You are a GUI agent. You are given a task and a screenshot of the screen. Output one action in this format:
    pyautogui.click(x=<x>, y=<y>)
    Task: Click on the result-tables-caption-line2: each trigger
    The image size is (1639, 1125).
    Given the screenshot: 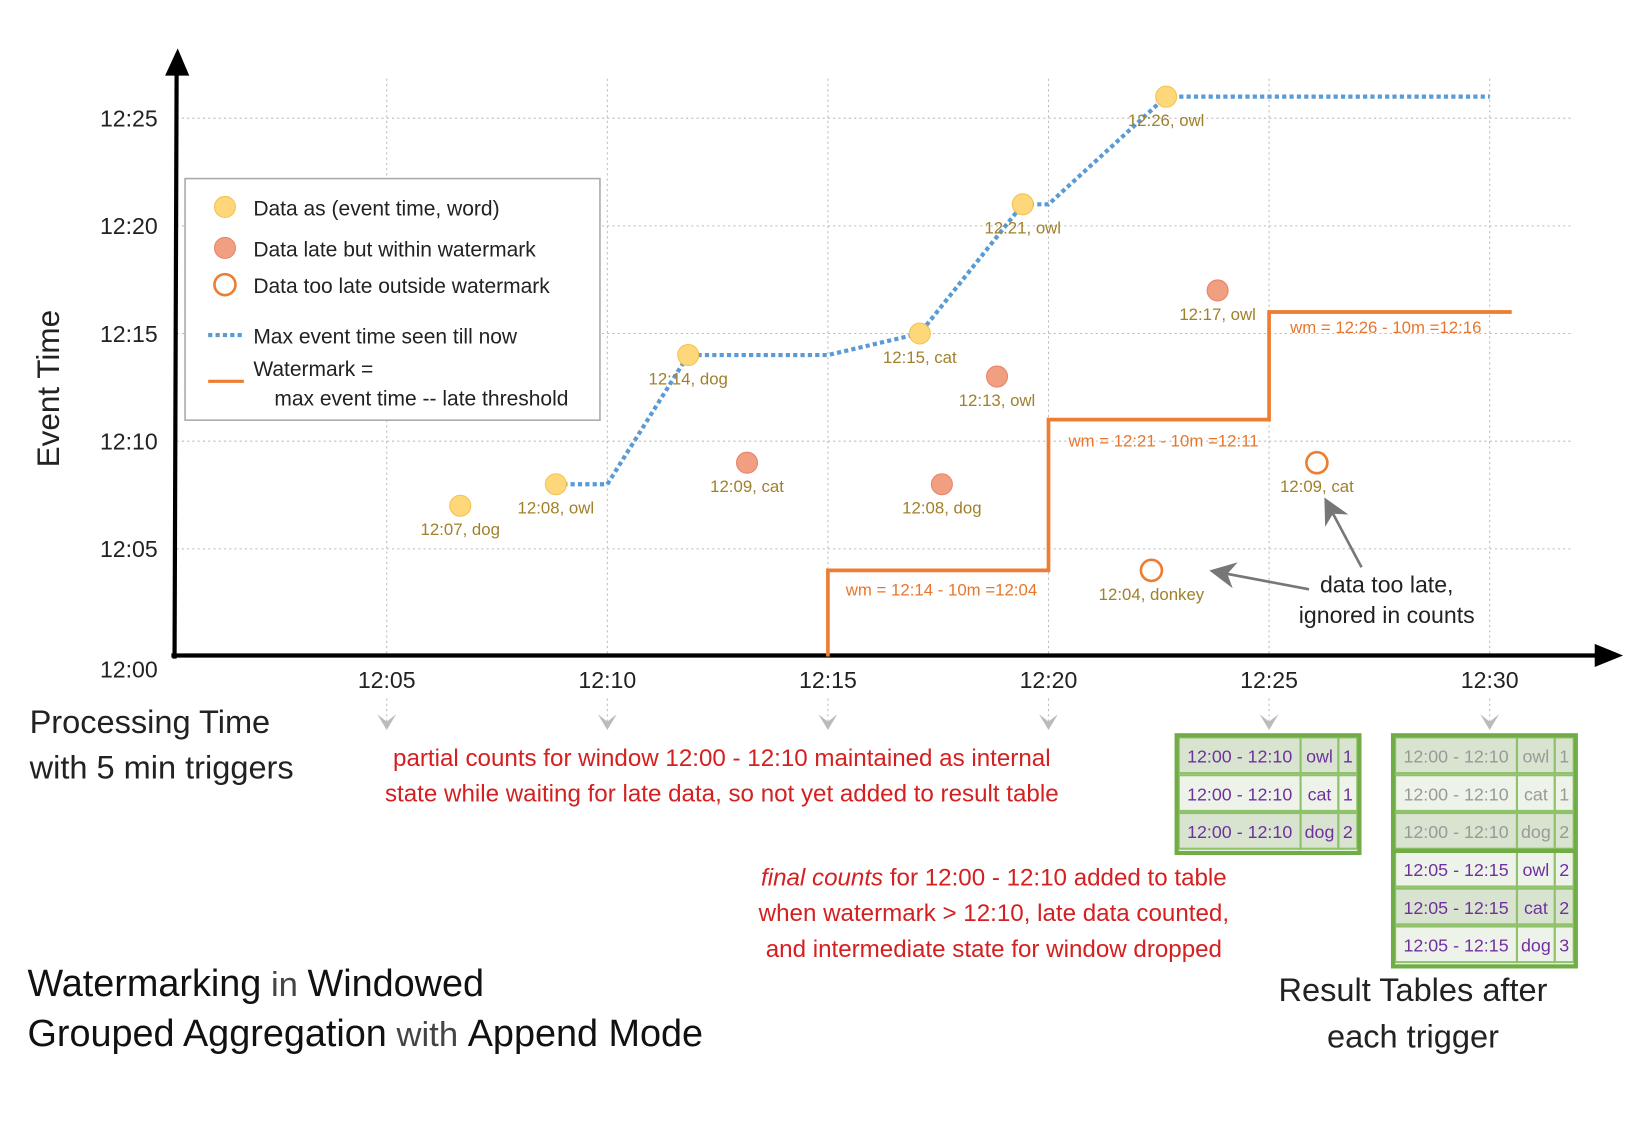 What is the action you would take?
    pyautogui.click(x=1413, y=1036)
    